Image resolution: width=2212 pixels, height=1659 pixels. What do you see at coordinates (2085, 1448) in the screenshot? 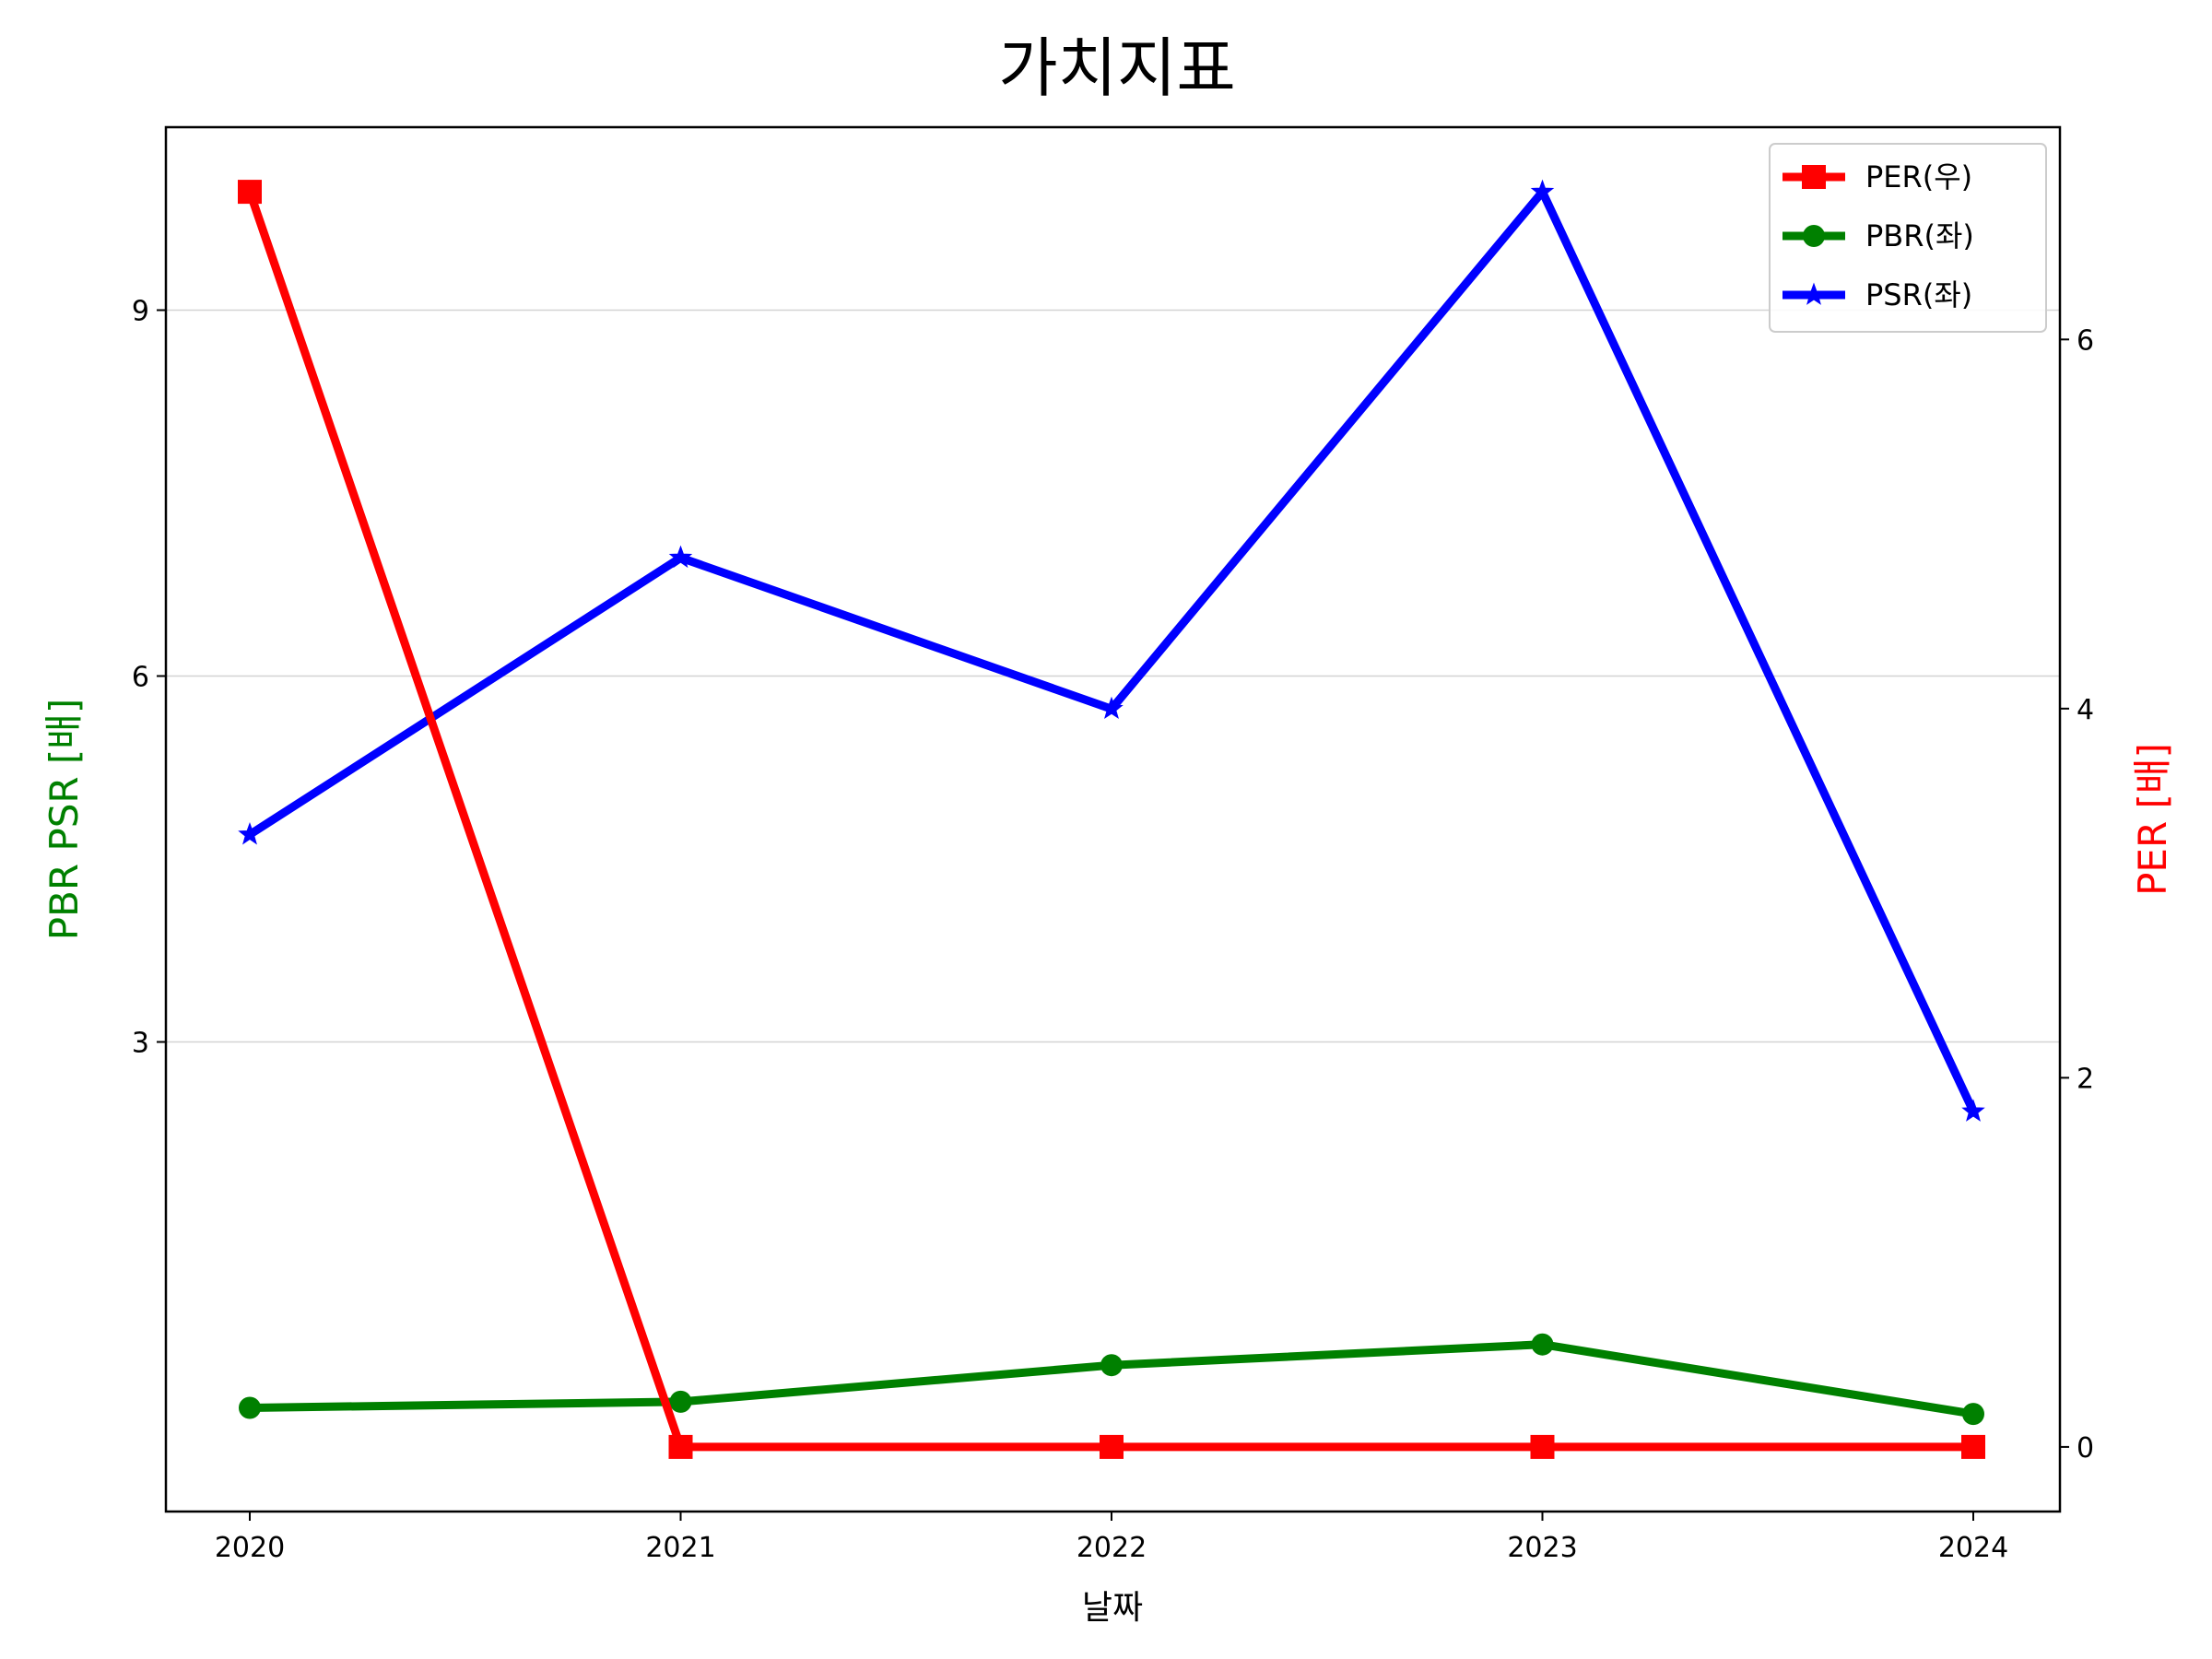
I see `y-right-tick-label-0: 0` at bounding box center [2085, 1448].